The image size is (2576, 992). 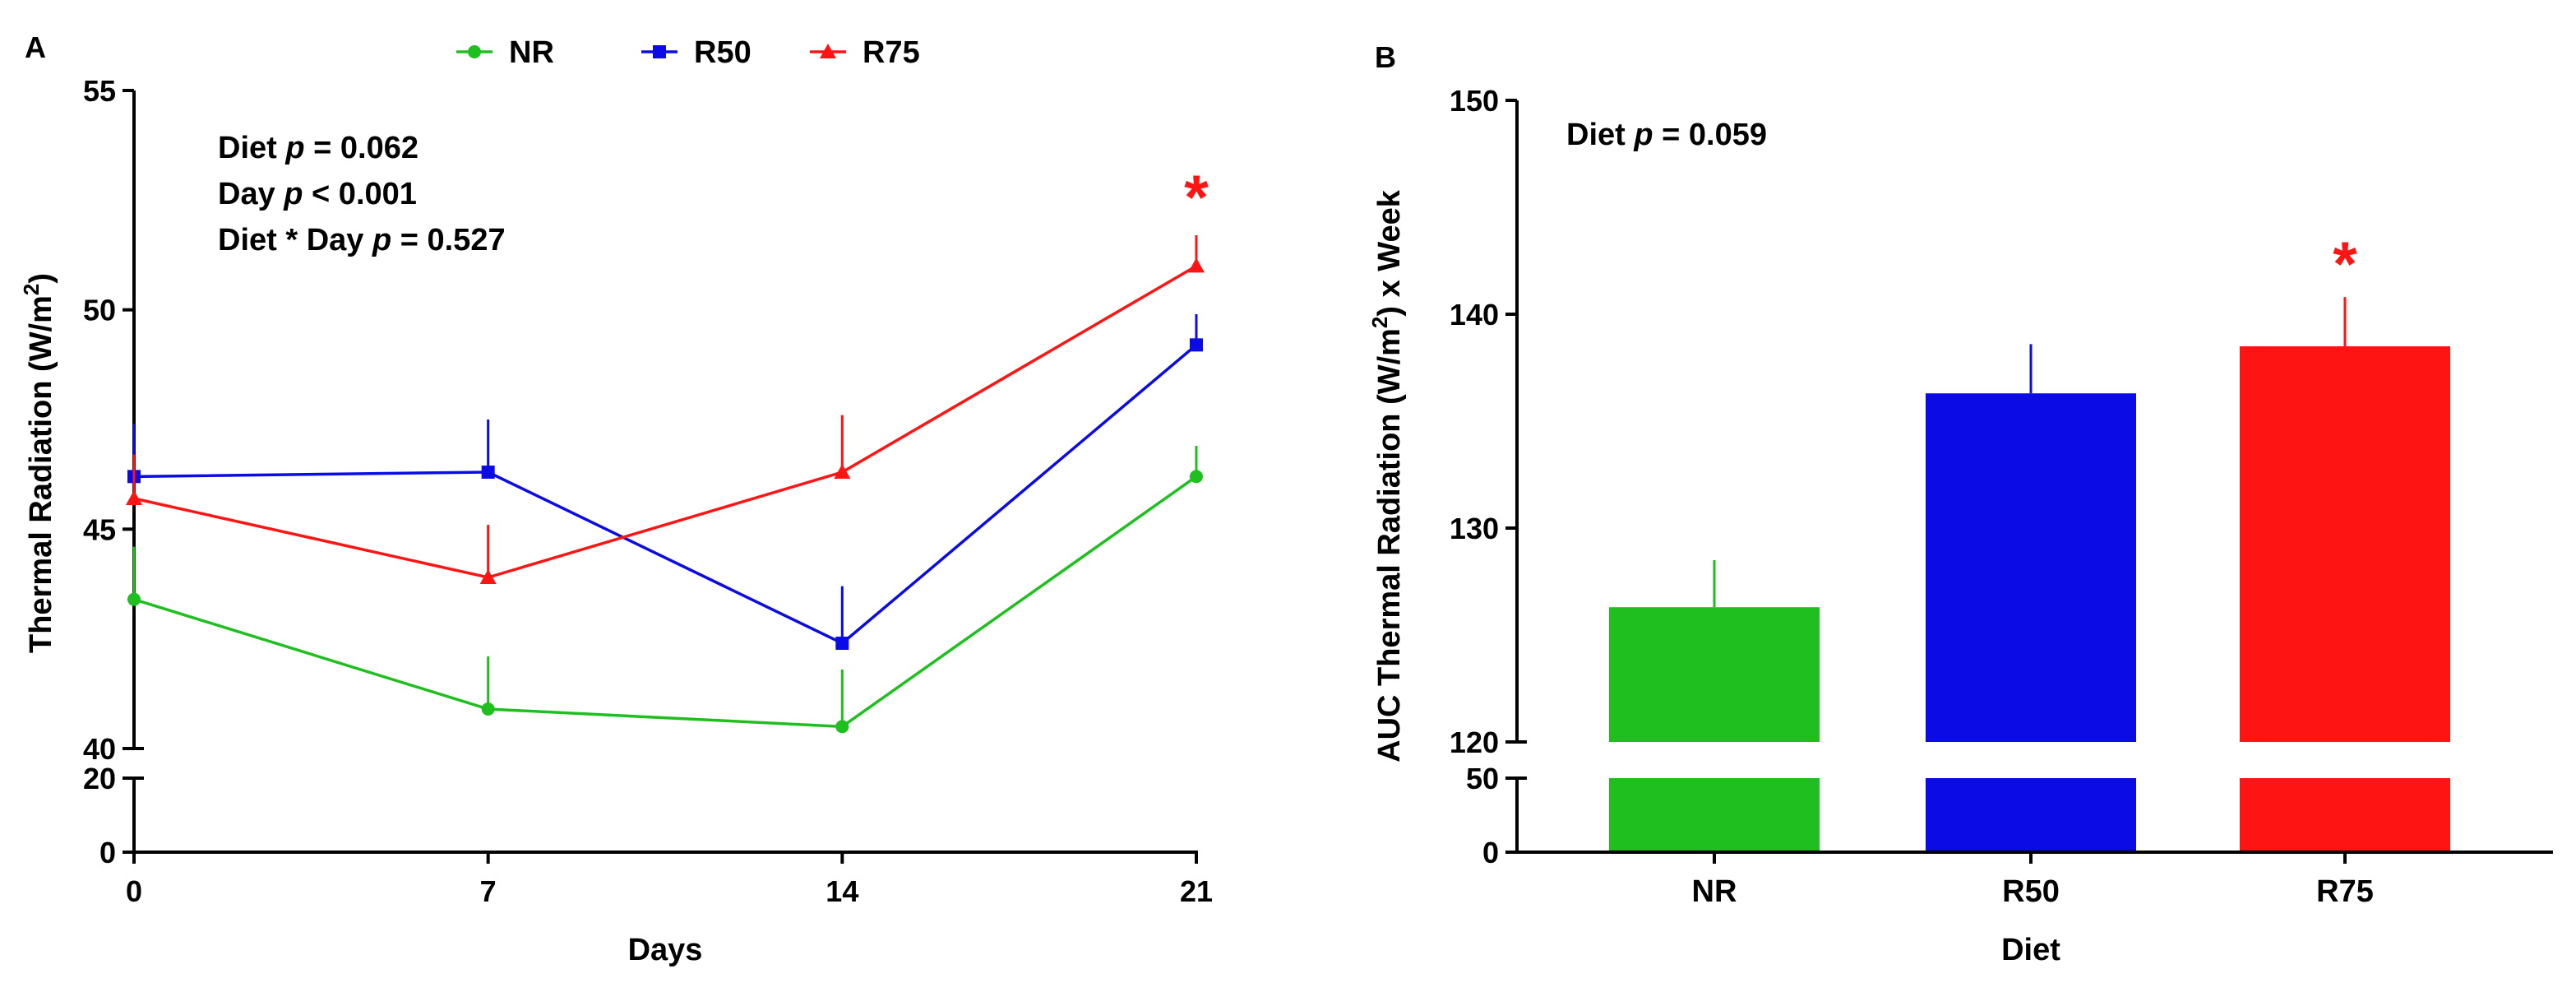 What do you see at coordinates (2031, 567) in the screenshot?
I see `panel-b-bar-r50` at bounding box center [2031, 567].